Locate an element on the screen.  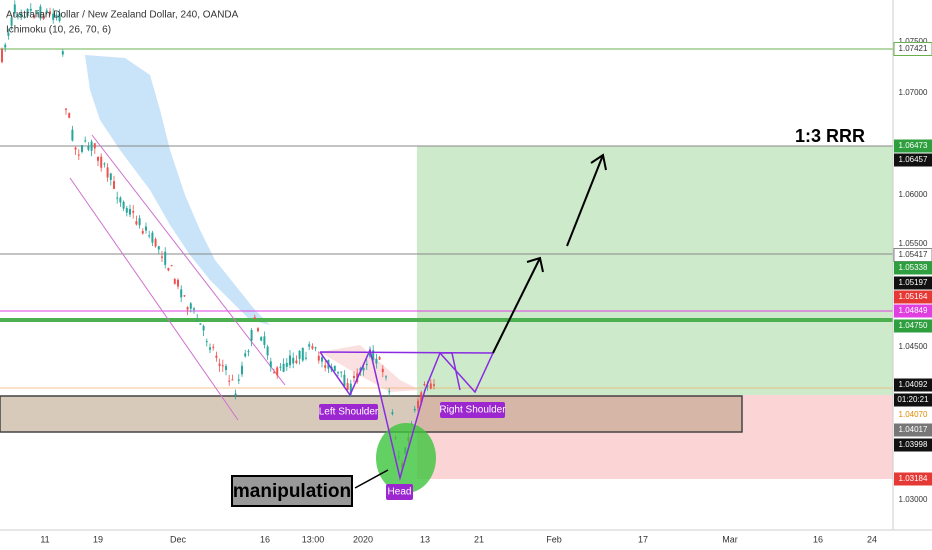
price-label: 1.07500 is located at coordinates (913, 41).